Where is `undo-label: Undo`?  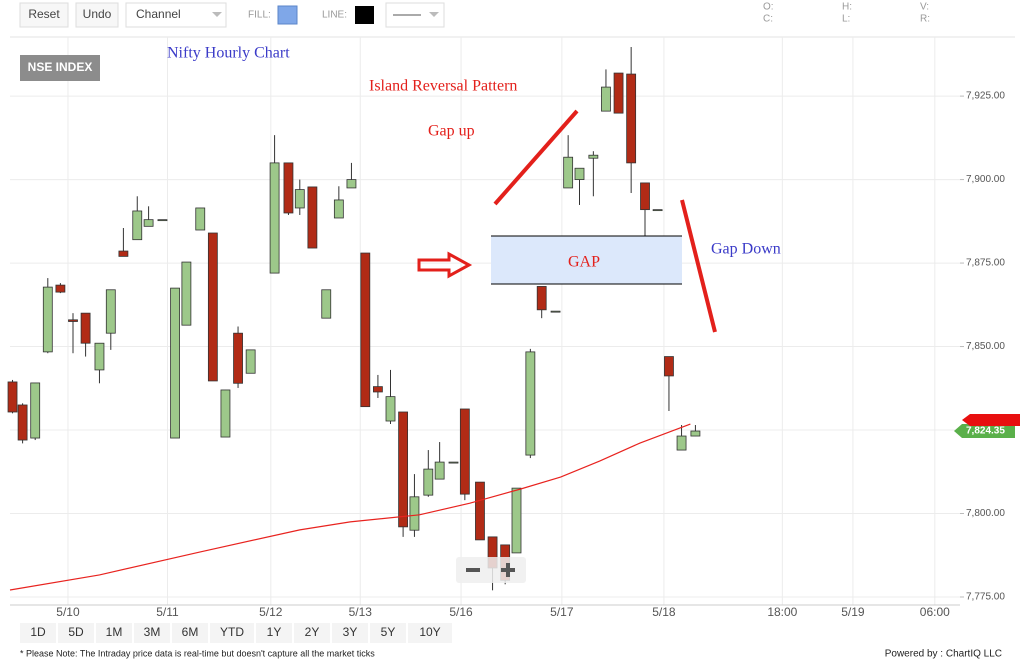
undo-label: Undo is located at coordinates (97, 14).